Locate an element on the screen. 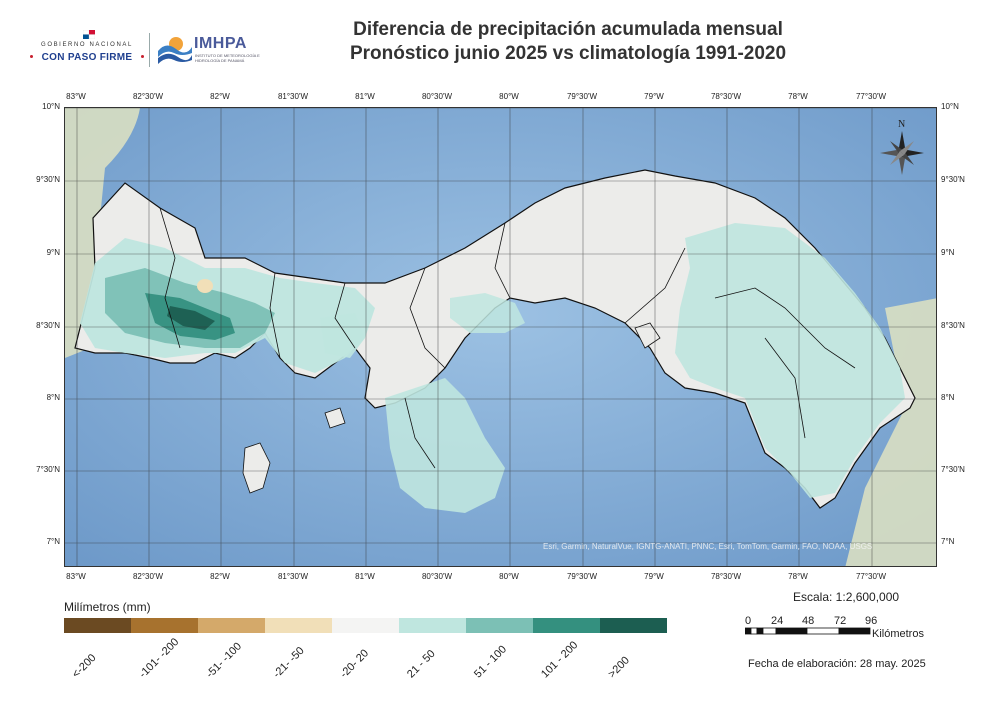 This screenshot has height=707, width=1000. legend-class-label: 51 - 100 is located at coordinates (491, 662).